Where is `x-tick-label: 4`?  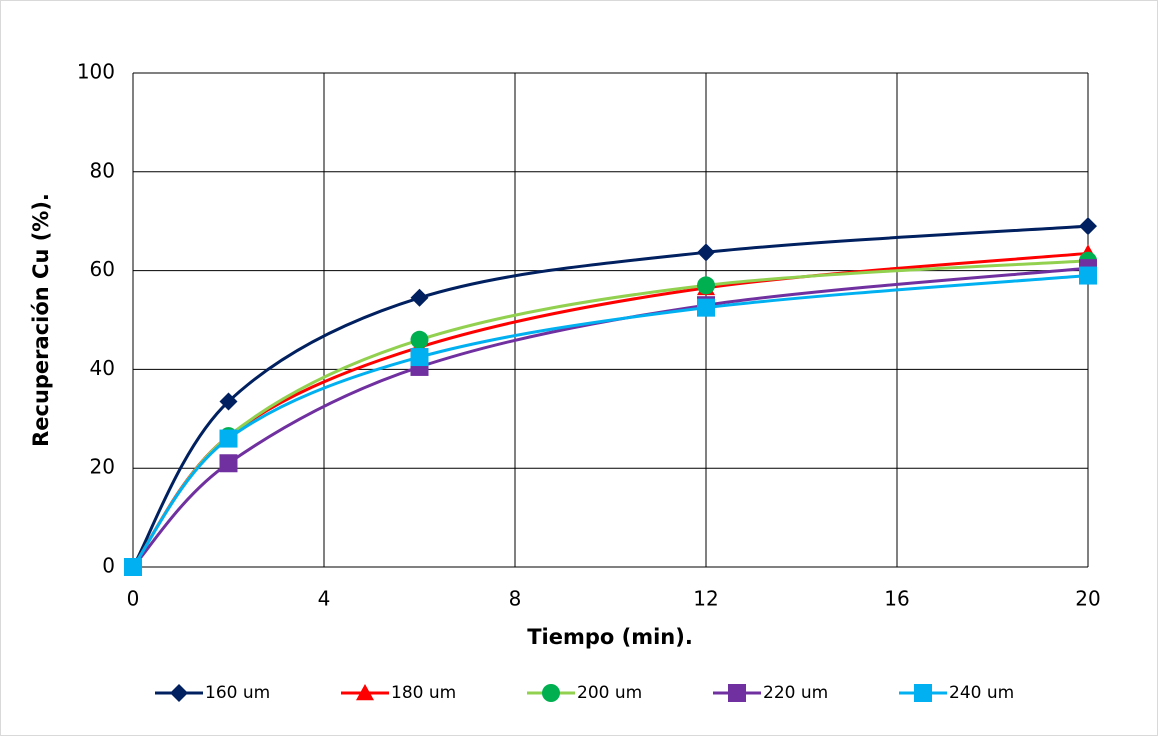
x-tick-label: 4 is located at coordinates (324, 599).